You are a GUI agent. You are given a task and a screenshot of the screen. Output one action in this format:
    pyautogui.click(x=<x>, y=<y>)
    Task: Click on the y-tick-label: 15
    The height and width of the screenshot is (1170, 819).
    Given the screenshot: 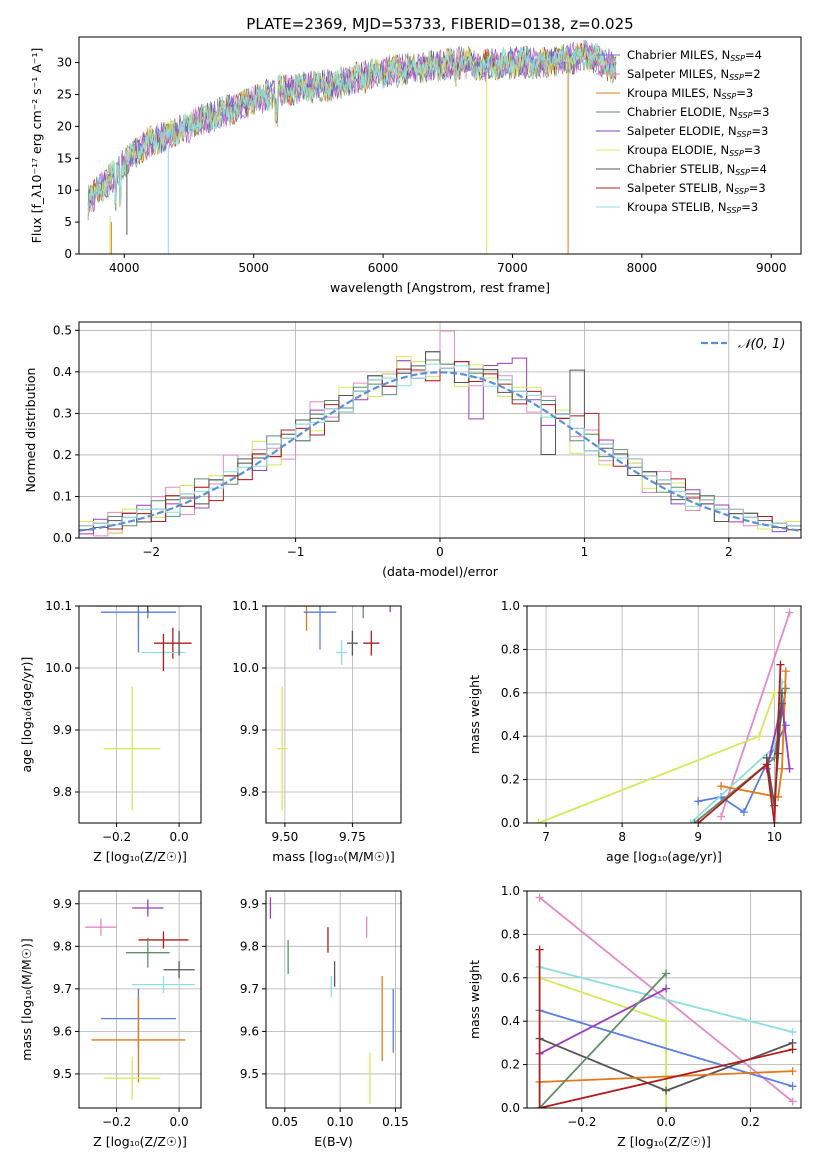 What is the action you would take?
    pyautogui.click(x=64, y=158)
    